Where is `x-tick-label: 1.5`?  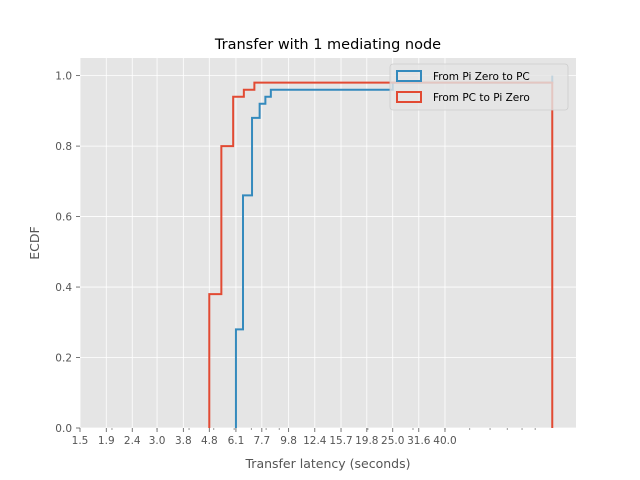 x-tick-label: 1.5 is located at coordinates (80, 441).